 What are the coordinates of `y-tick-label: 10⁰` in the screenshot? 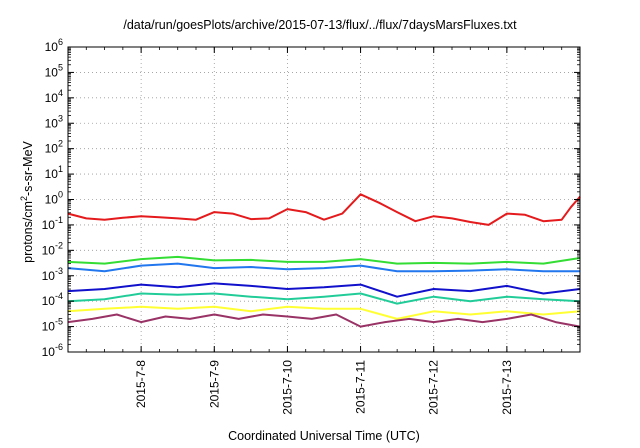 It's located at (54, 198).